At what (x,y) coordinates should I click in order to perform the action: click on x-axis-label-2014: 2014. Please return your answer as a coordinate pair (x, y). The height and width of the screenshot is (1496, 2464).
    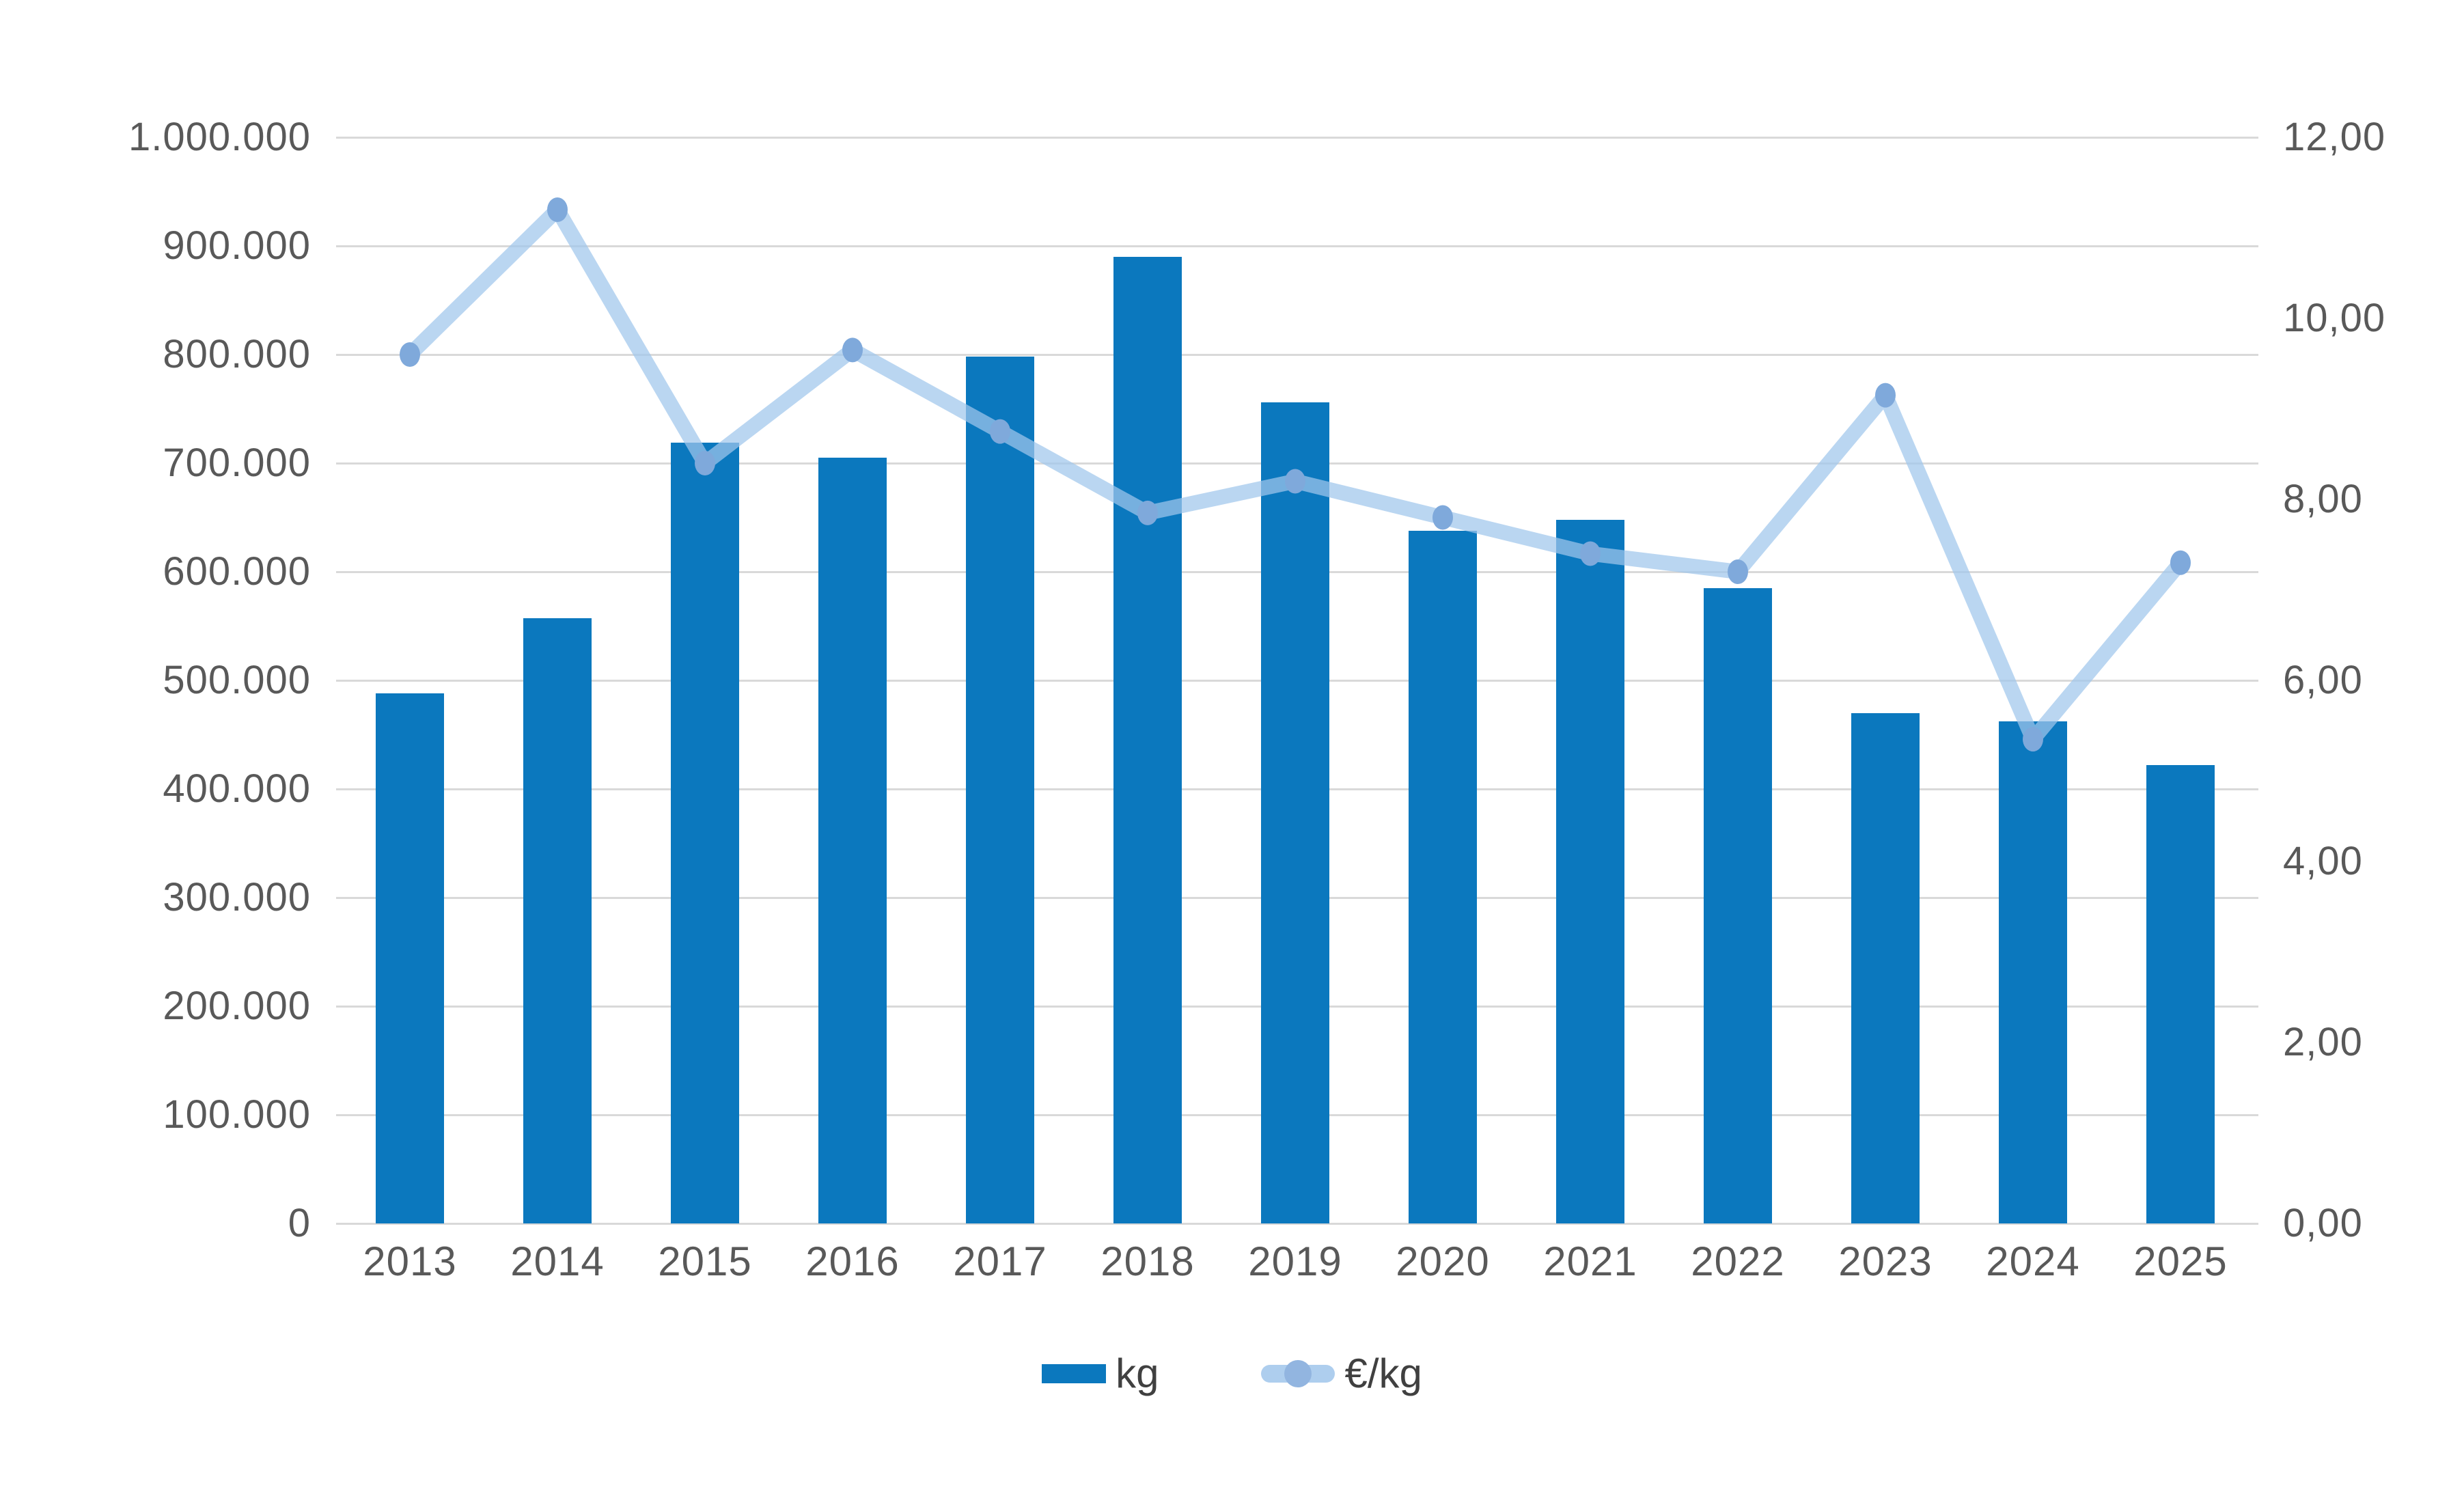
    Looking at the image, I should click on (557, 1261).